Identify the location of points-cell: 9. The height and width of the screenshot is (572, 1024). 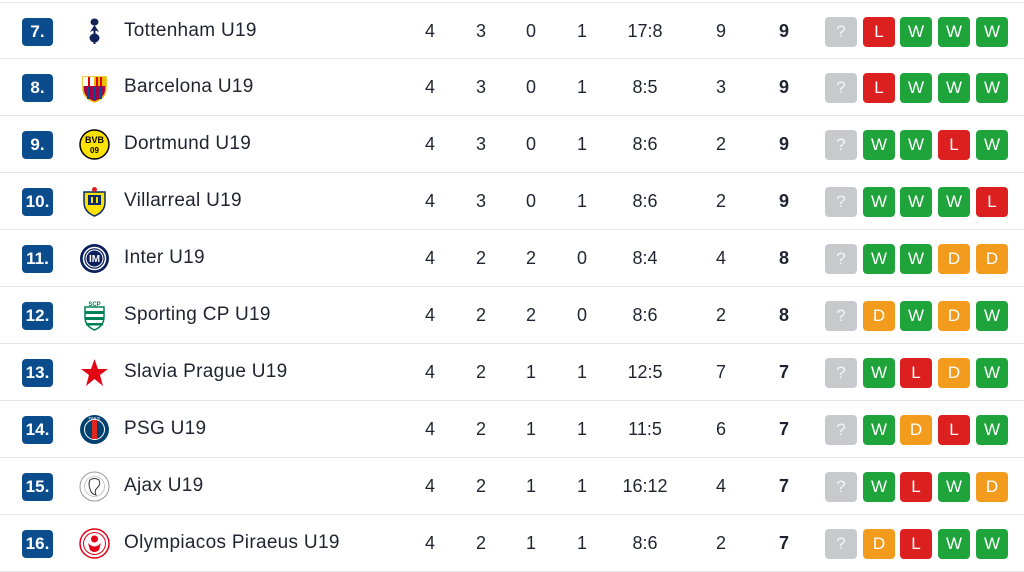
(783, 144).